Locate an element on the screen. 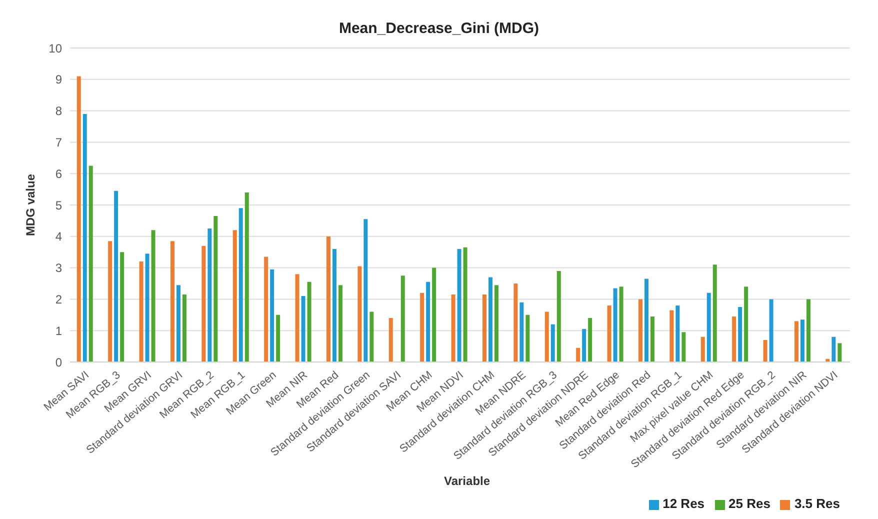 Image resolution: width=878 pixels, height=519 pixels. y-tick-label: 9 is located at coordinates (58, 79).